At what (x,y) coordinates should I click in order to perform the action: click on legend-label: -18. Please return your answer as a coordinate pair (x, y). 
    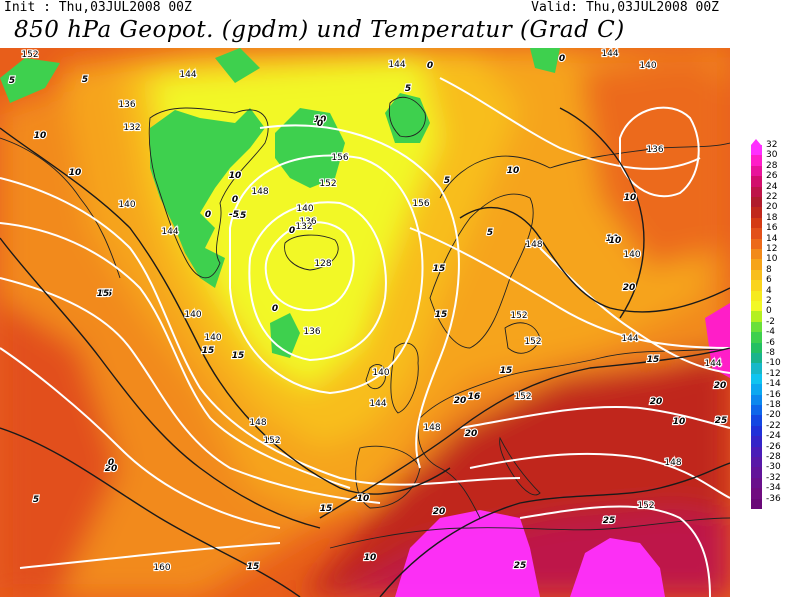
    Looking at the image, I should click on (773, 405).